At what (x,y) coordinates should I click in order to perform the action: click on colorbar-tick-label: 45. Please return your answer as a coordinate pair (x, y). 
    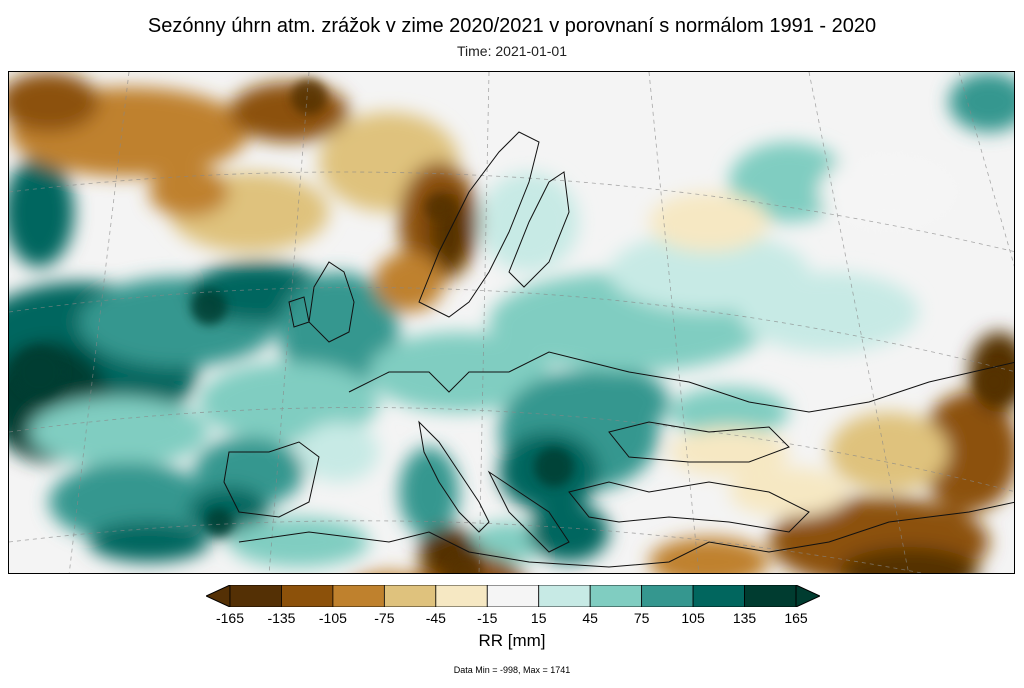
    Looking at the image, I should click on (590, 618).